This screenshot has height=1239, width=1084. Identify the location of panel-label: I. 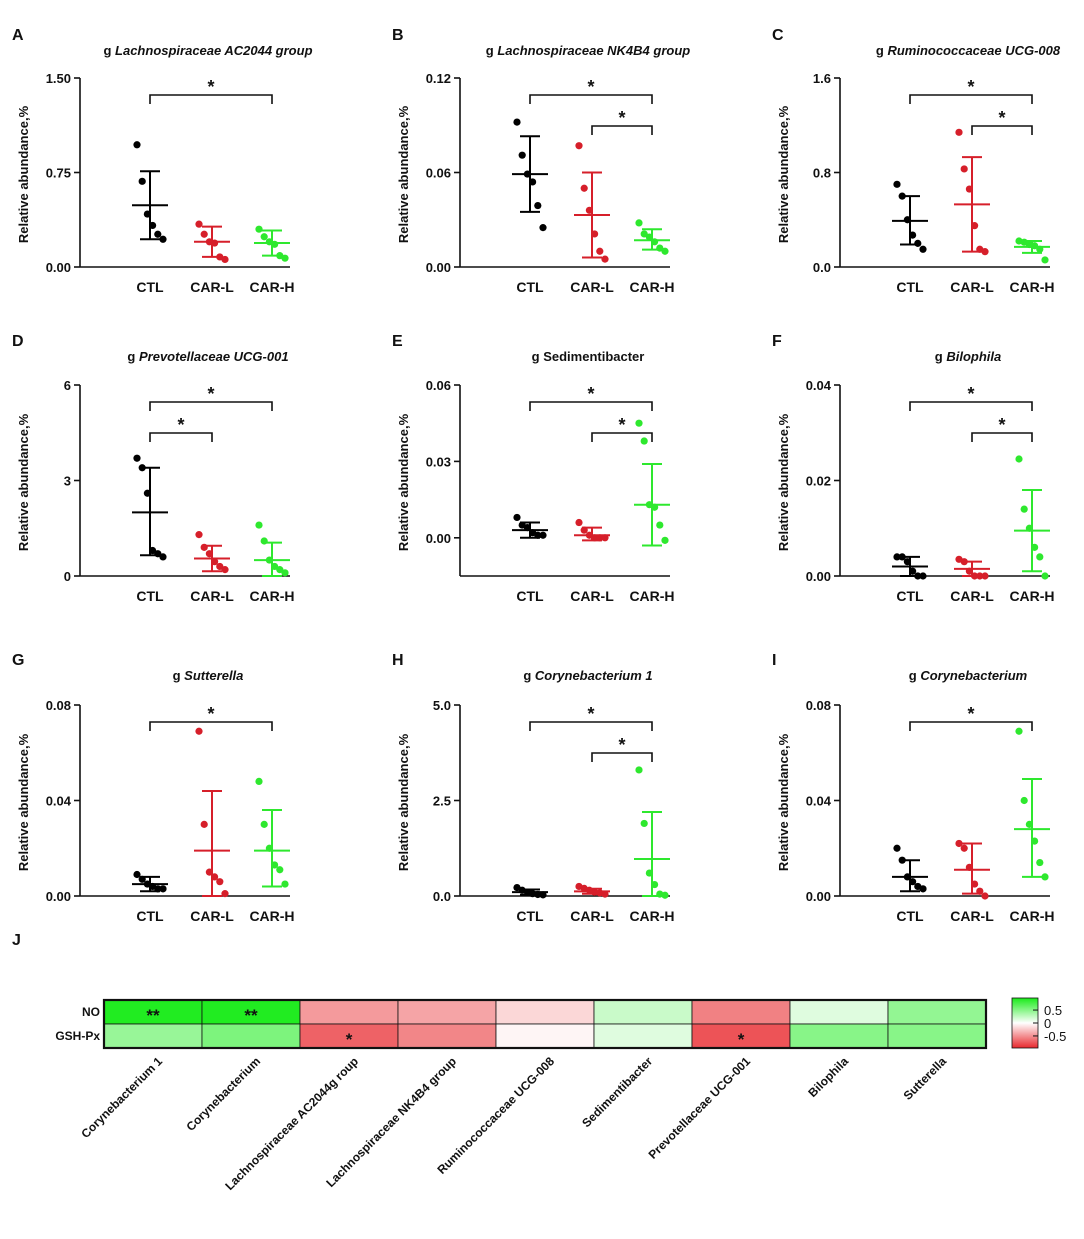
(774, 660).